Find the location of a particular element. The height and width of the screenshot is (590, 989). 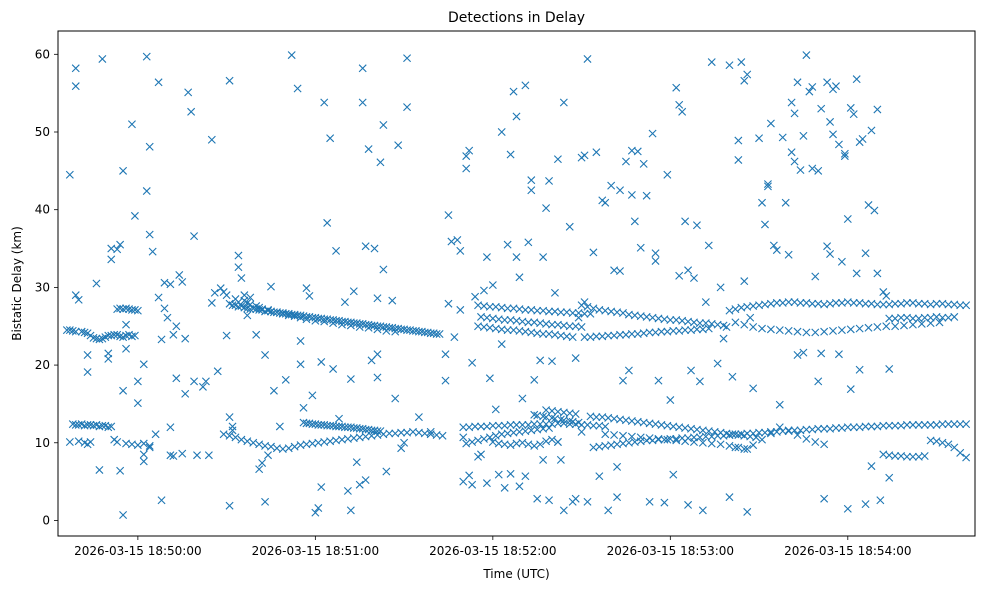

y-tick-label: 20 is located at coordinates (42, 365).